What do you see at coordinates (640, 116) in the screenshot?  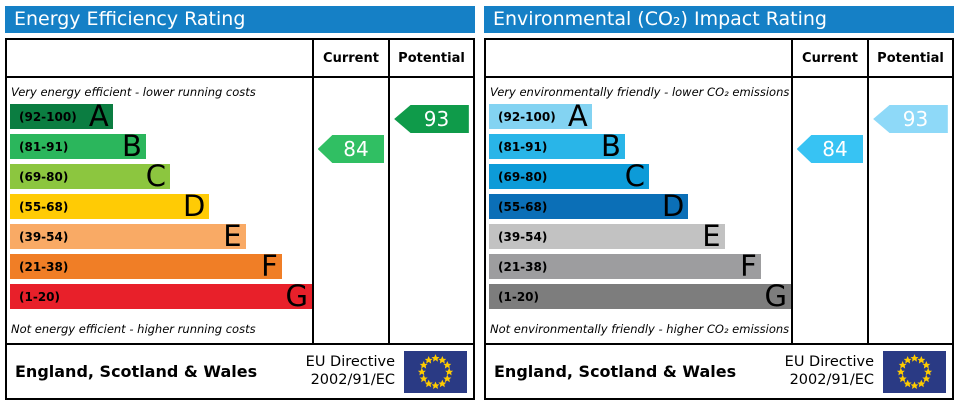 I see `environmental-band-row-a: (92-100) A` at bounding box center [640, 116].